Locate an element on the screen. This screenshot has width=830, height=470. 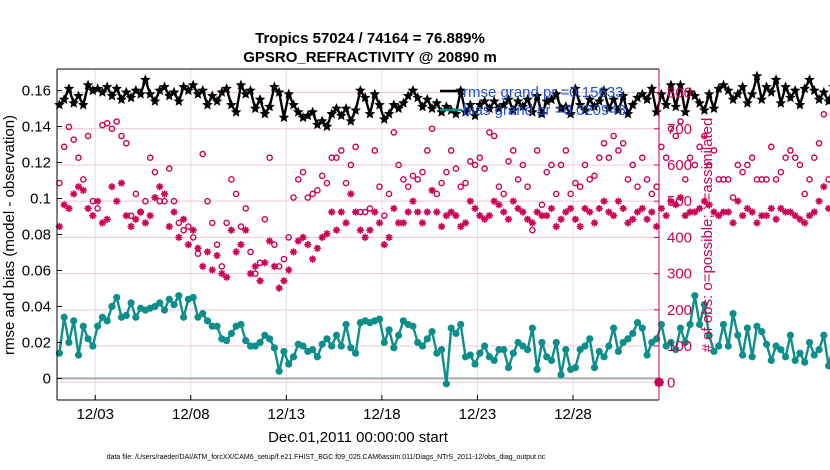
y2-tick-label: 100 is located at coordinates (679, 346).